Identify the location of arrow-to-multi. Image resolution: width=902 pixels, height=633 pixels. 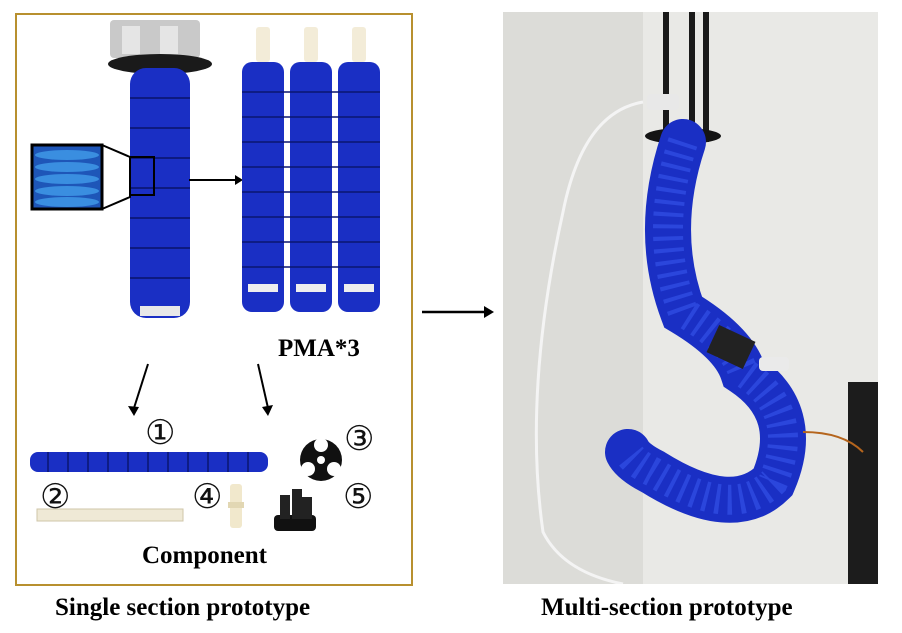
(458, 312).